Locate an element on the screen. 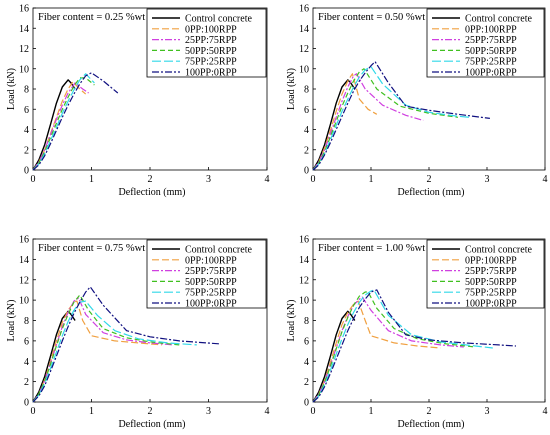  chart-title: Fiber content = 0.25 %wt is located at coordinates (91, 17).